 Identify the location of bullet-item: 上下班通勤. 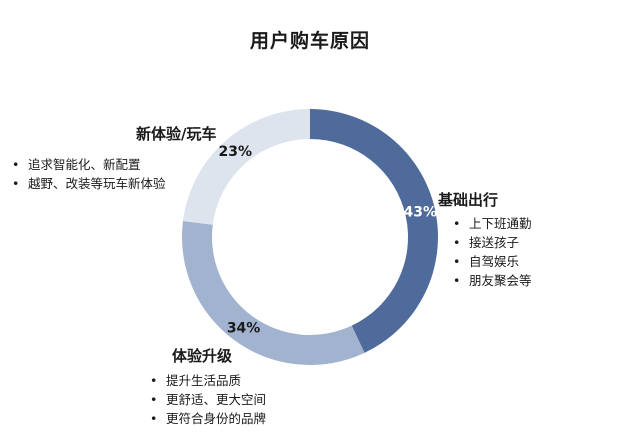
(491, 223).